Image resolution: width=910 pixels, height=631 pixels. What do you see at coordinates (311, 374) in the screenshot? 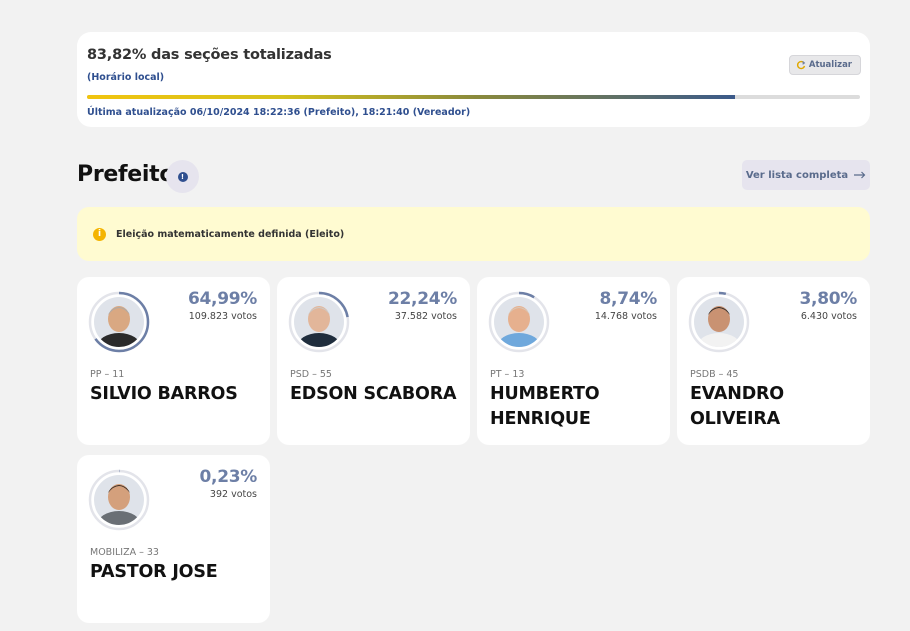
I see `party-number: PSD – 55` at bounding box center [311, 374].